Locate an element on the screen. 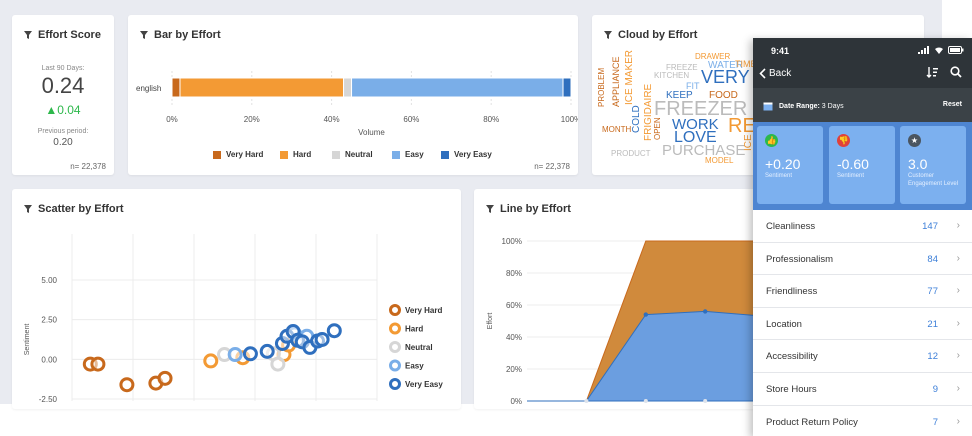 This screenshot has width=972, height=436. list-item: Product Return Policy 7 › is located at coordinates (862, 421).